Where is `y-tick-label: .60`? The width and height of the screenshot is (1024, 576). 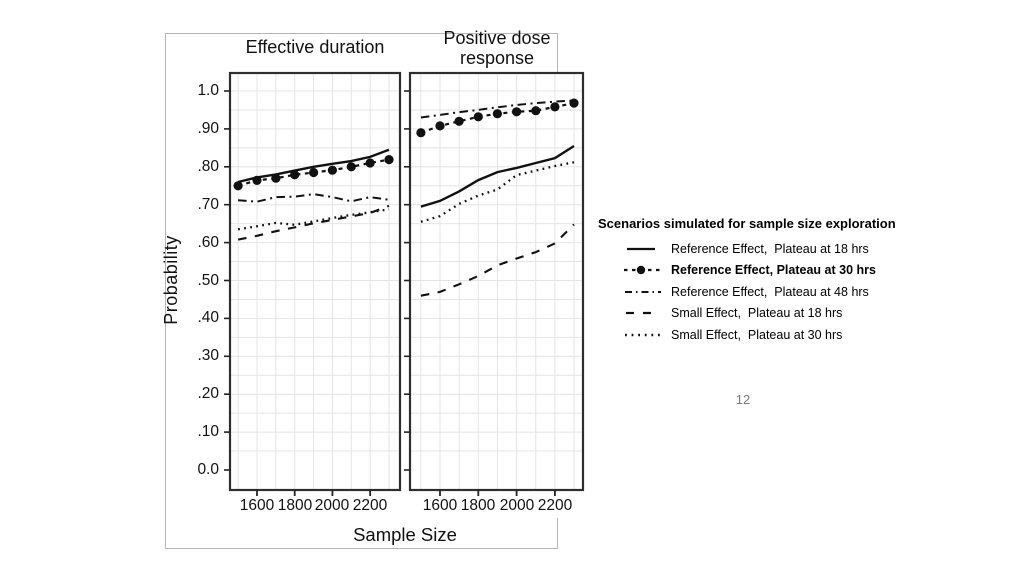
y-tick-label: .60 is located at coordinates (208, 242).